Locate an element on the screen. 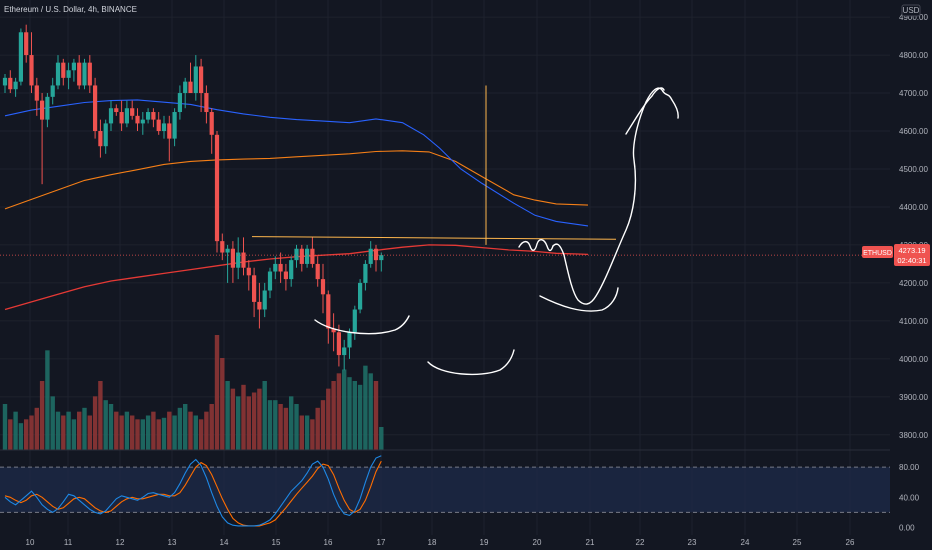  price-tag-symbol: ETHUSD is located at coordinates (877, 253).